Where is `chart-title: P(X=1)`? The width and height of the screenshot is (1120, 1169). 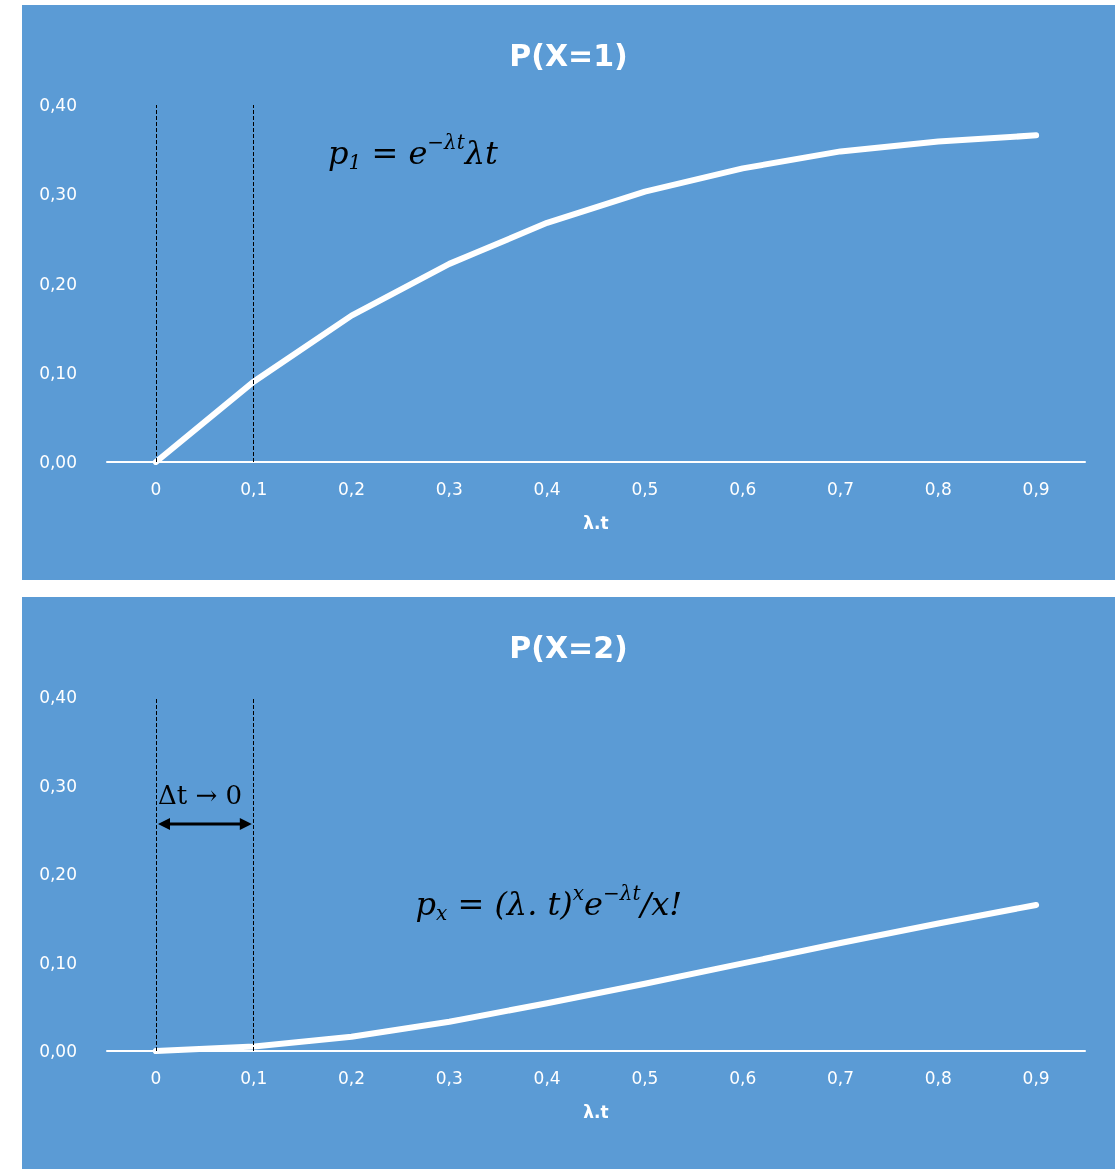 chart-title: P(X=1) is located at coordinates (568, 55).